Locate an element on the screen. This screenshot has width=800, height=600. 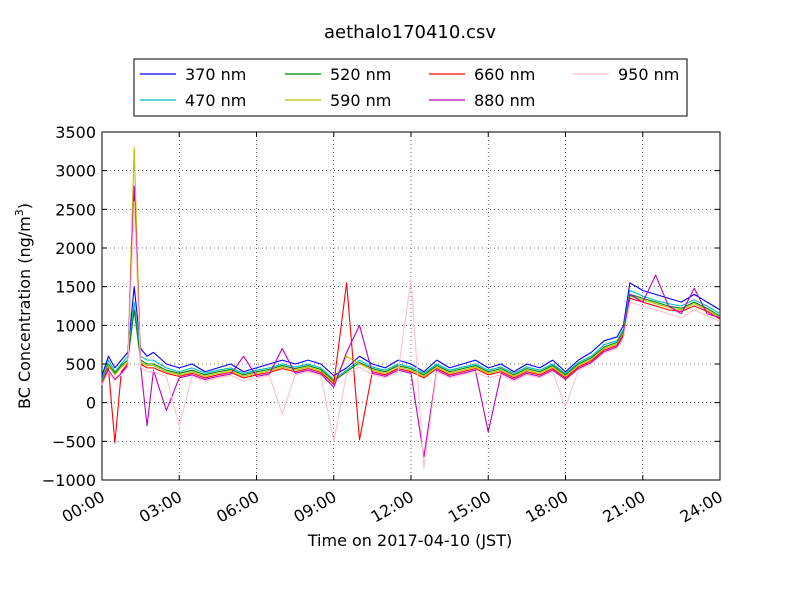
y-tick-label: −1000 is located at coordinates (69, 480).